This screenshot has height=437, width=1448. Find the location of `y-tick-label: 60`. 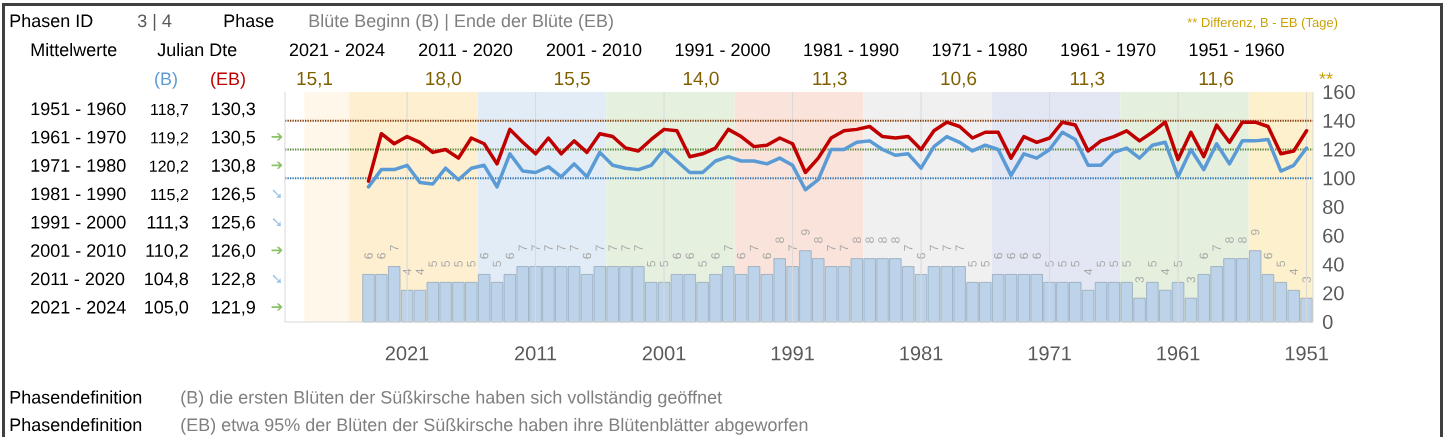

y-tick-label: 60 is located at coordinates (1333, 235).